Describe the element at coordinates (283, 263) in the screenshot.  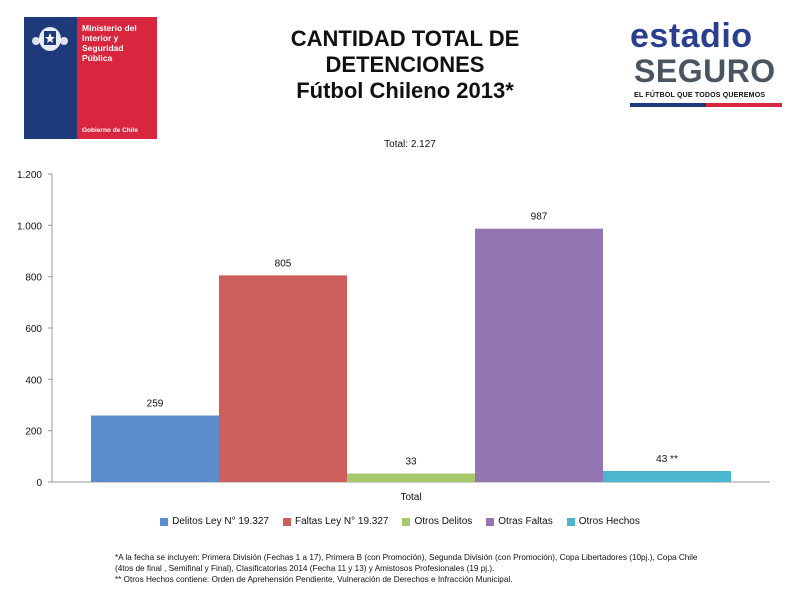
I see `data-label: 805` at that location.